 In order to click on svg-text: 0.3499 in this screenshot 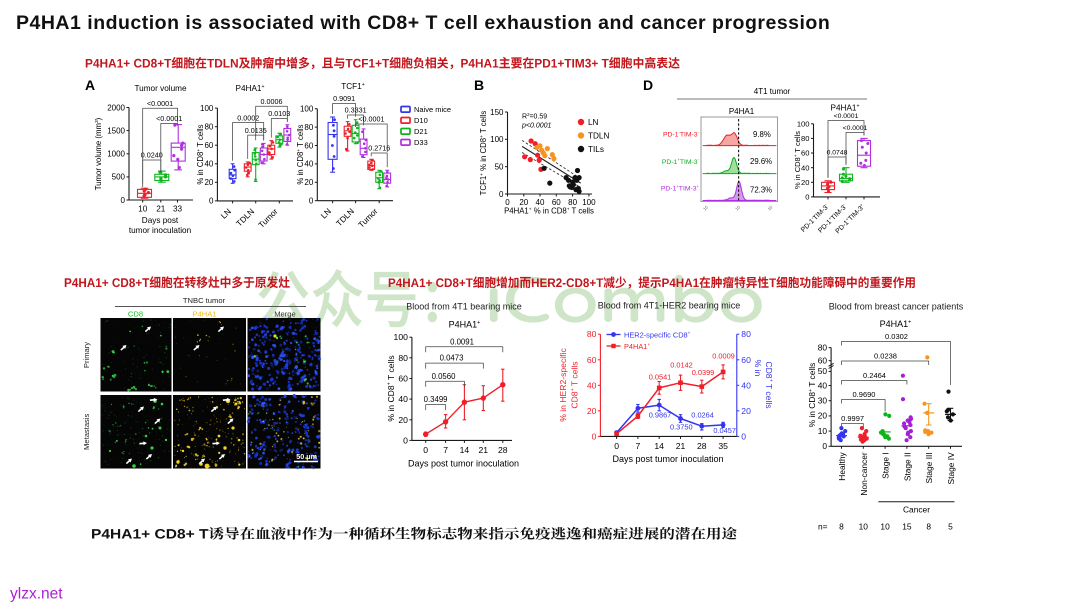, I will do `click(436, 399)`.